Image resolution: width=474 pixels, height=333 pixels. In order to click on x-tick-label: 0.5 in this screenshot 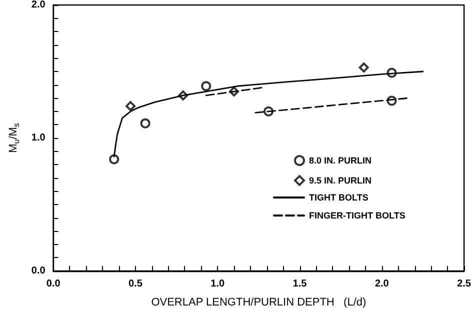, I will do `click(135, 284)`.